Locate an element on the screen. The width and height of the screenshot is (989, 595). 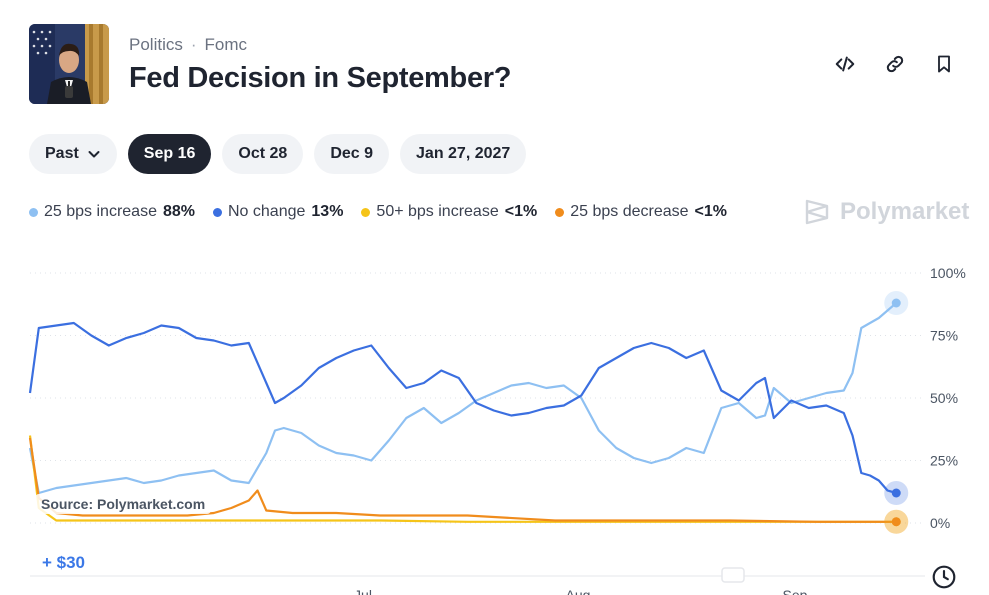
x-tick-label: Jul is located at coordinates (363, 591).